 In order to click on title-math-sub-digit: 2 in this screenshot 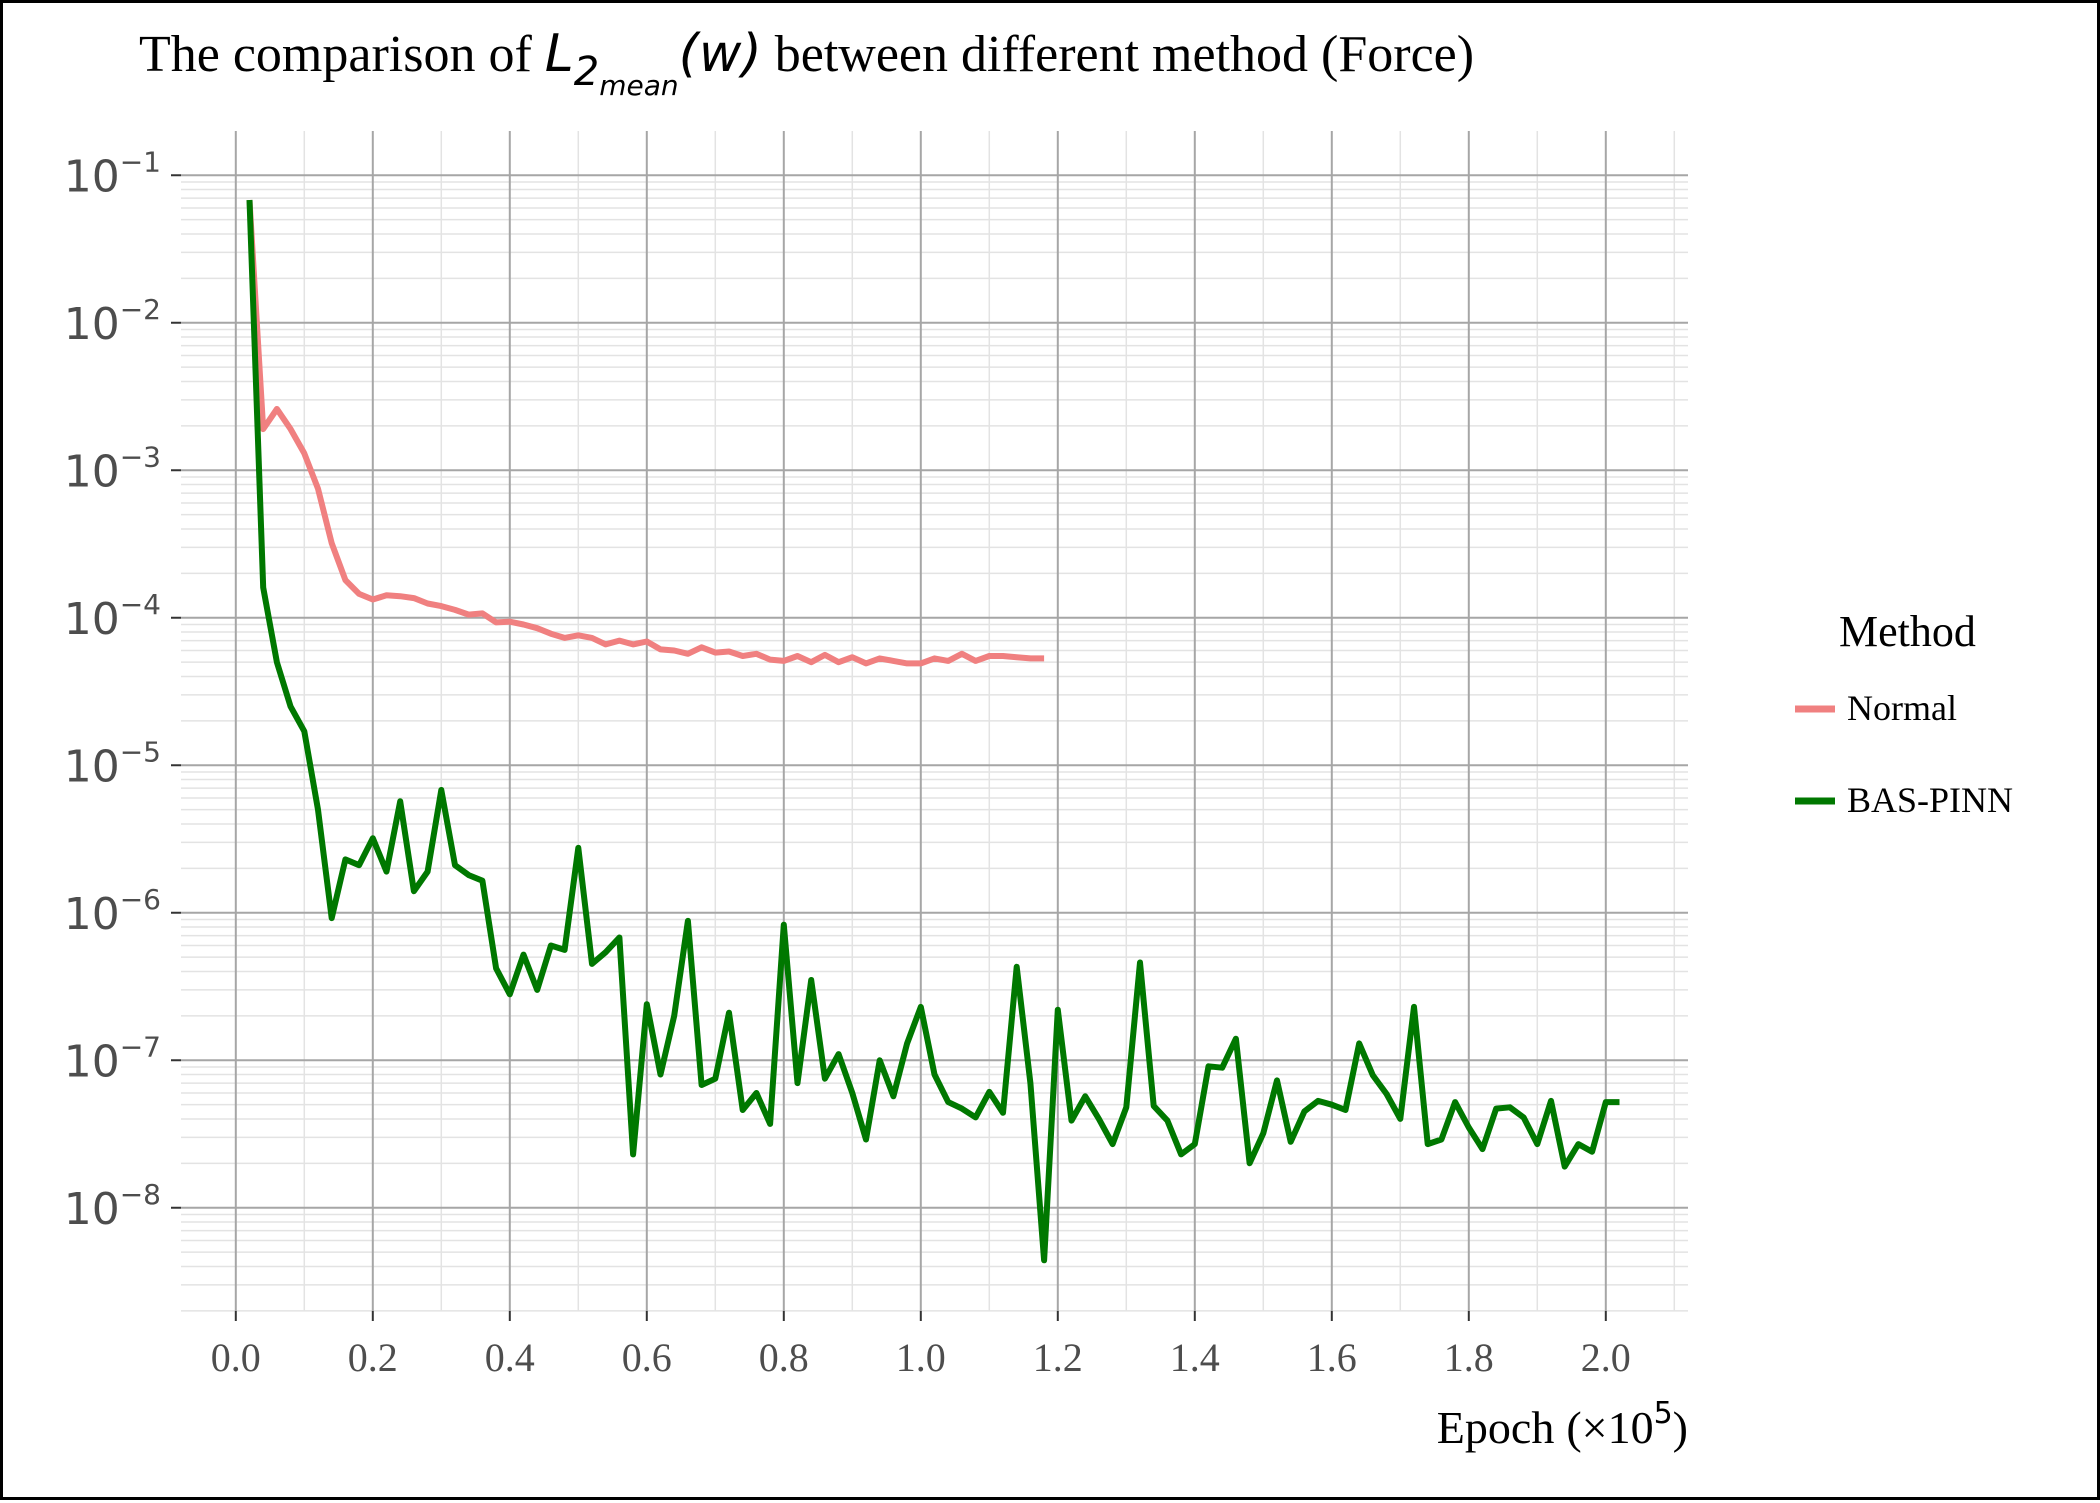, I will do `click(586, 72)`.